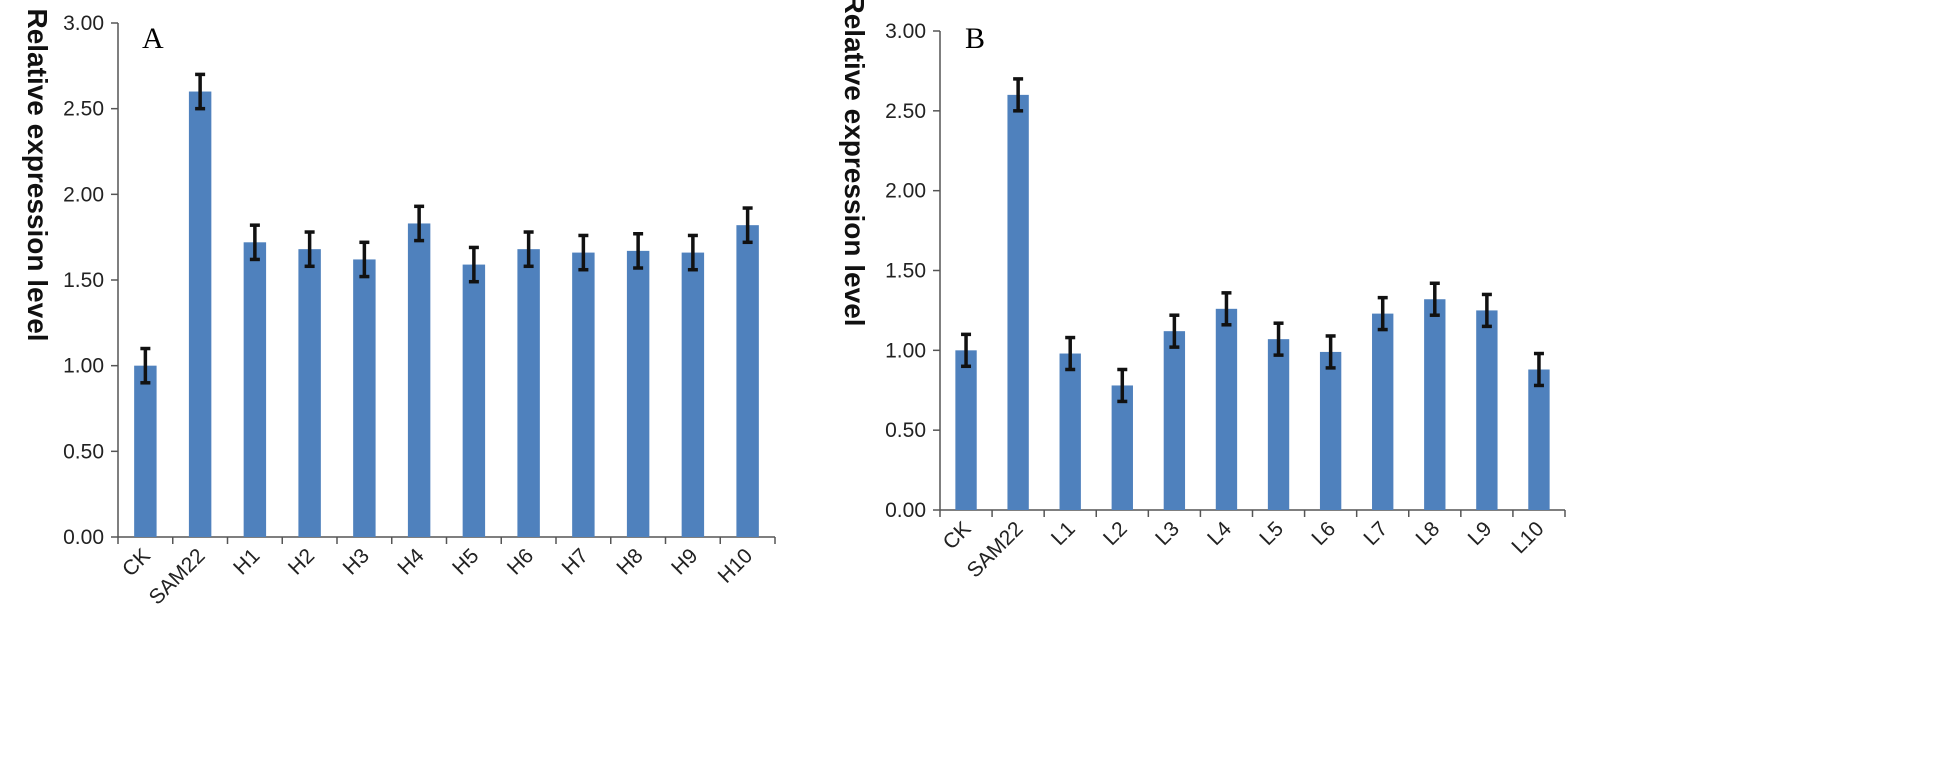  I want to click on bar-a-h5, so click(474, 400).